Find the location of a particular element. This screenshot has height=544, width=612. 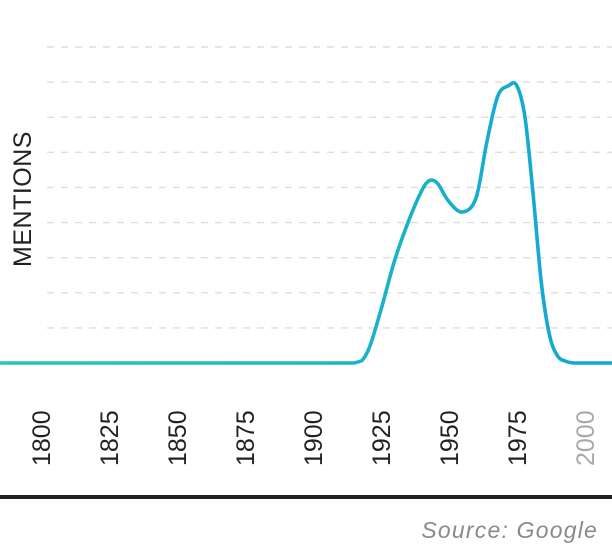

x-tick-label: 1975 is located at coordinates (518, 438).